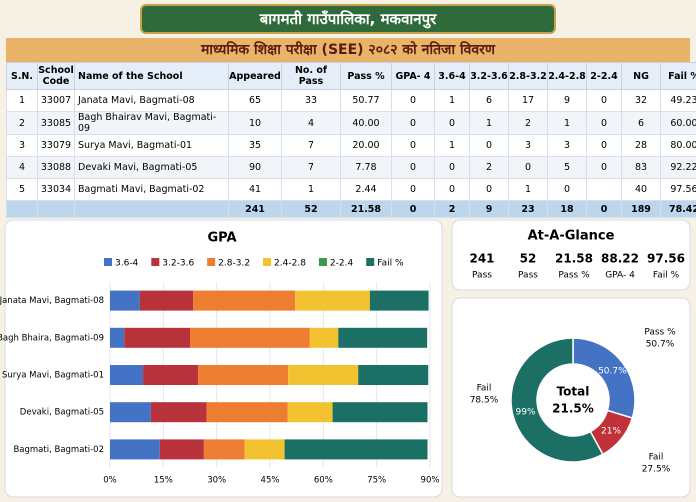  What do you see at coordinates (255, 209) in the screenshot?
I see `total-cell: 241` at bounding box center [255, 209].